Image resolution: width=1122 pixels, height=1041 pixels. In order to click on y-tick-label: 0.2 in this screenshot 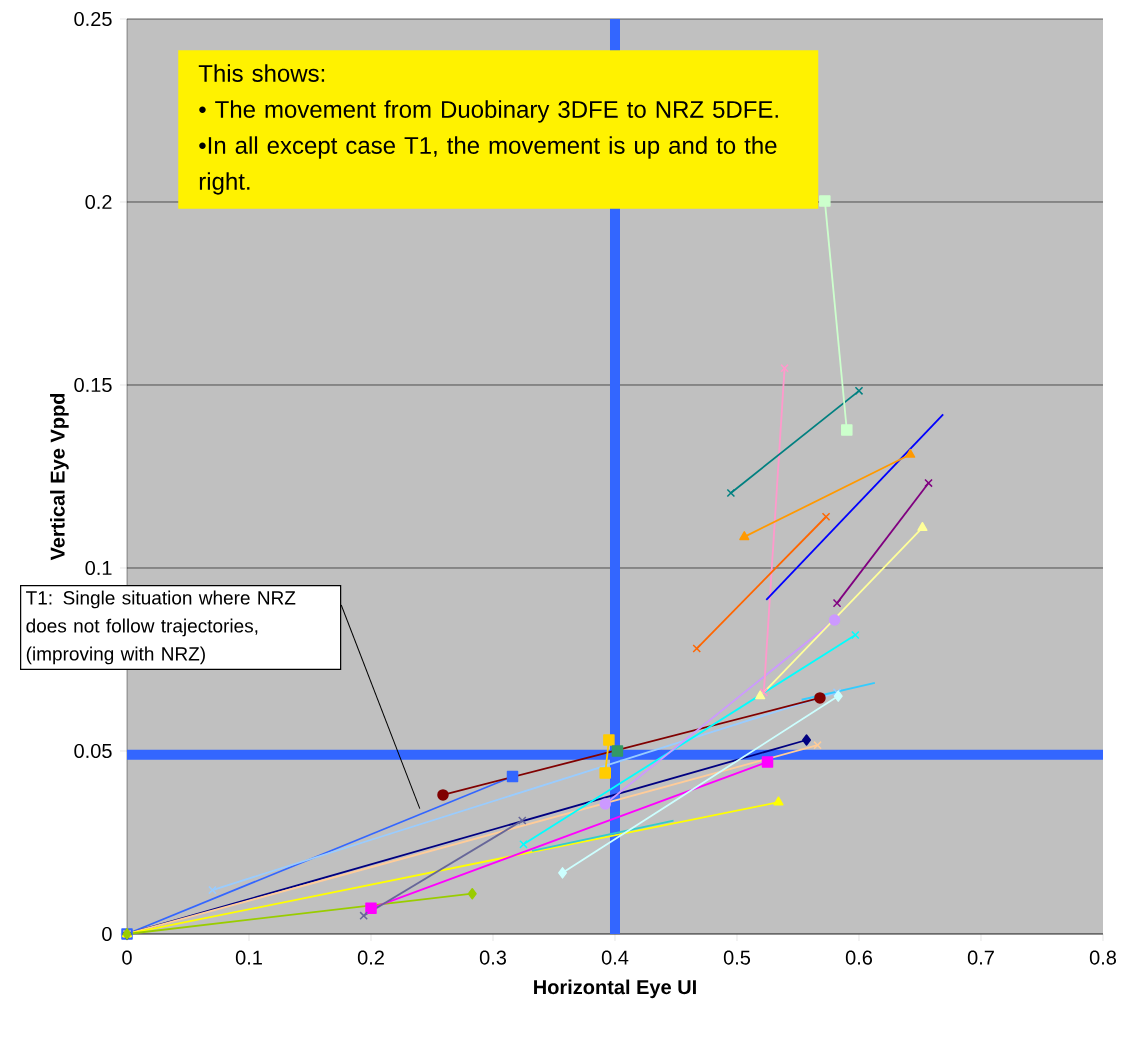, I will do `click(98, 202)`.